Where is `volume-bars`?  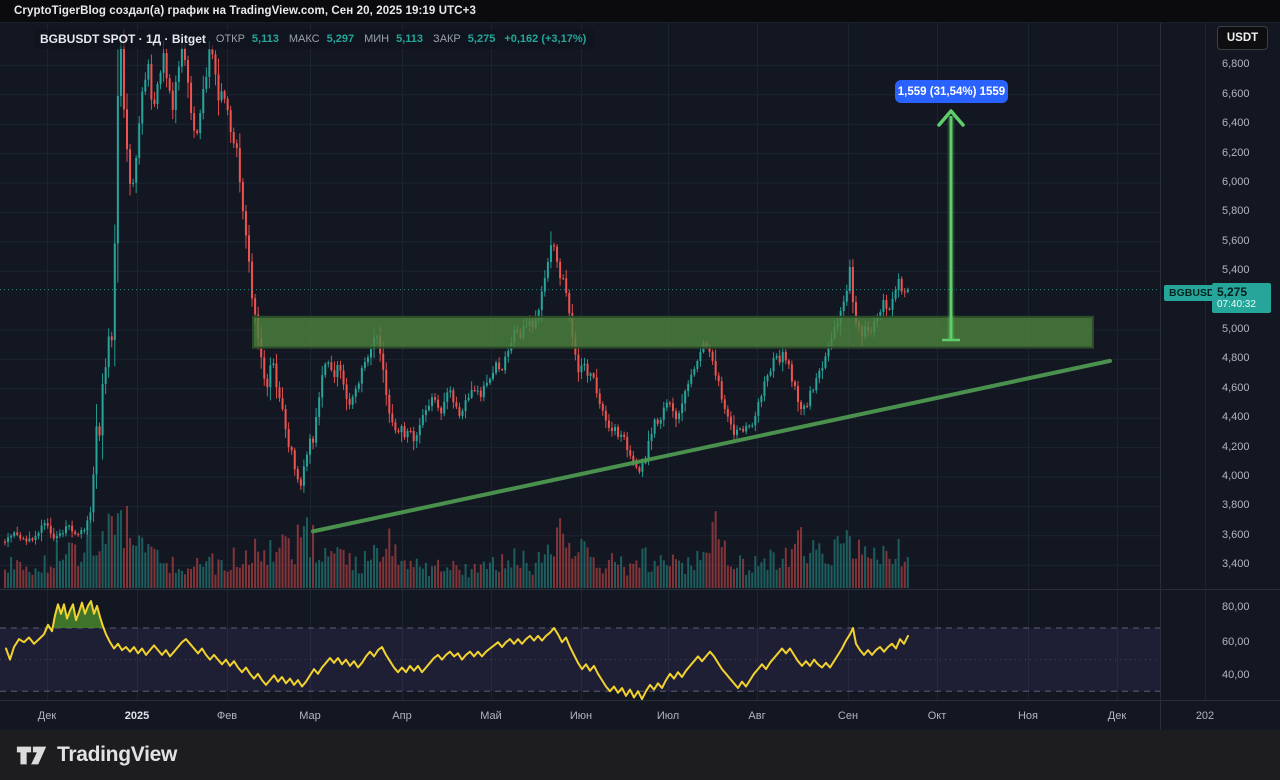 volume-bars is located at coordinates (456, 547).